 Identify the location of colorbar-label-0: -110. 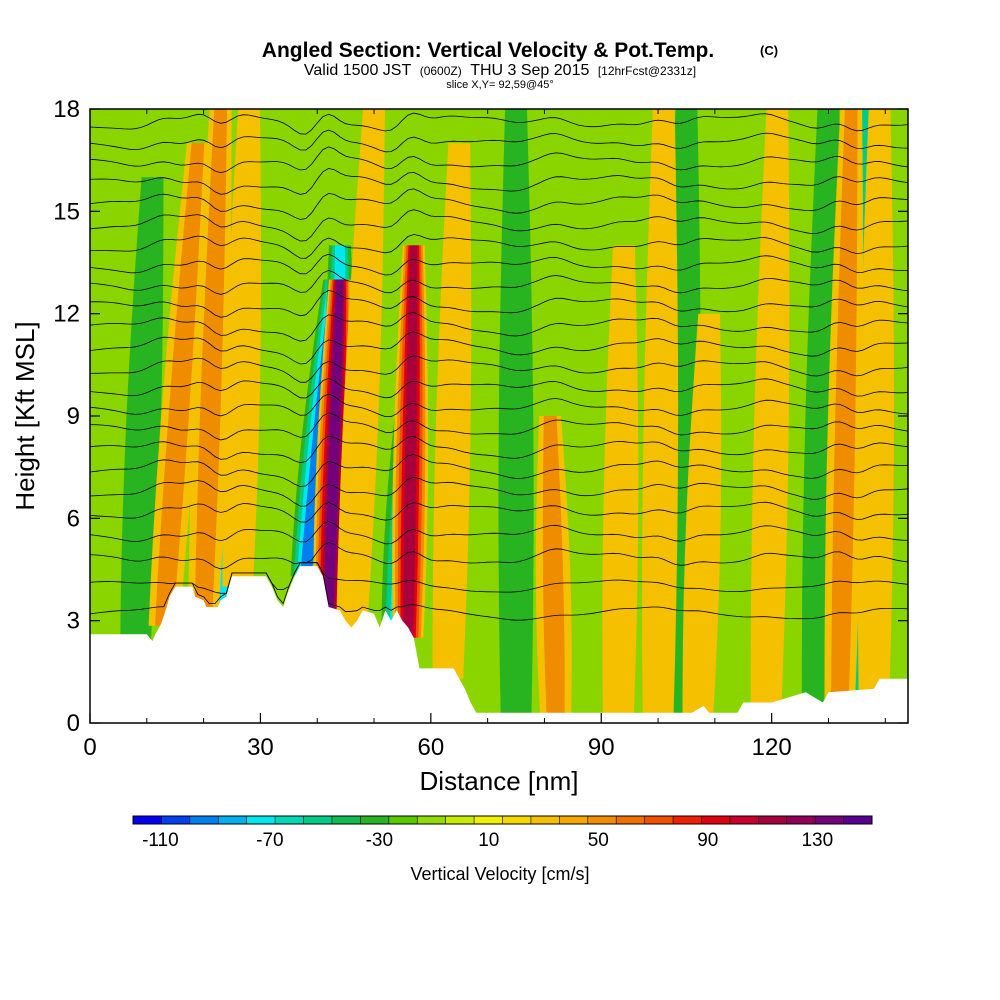
(160, 840).